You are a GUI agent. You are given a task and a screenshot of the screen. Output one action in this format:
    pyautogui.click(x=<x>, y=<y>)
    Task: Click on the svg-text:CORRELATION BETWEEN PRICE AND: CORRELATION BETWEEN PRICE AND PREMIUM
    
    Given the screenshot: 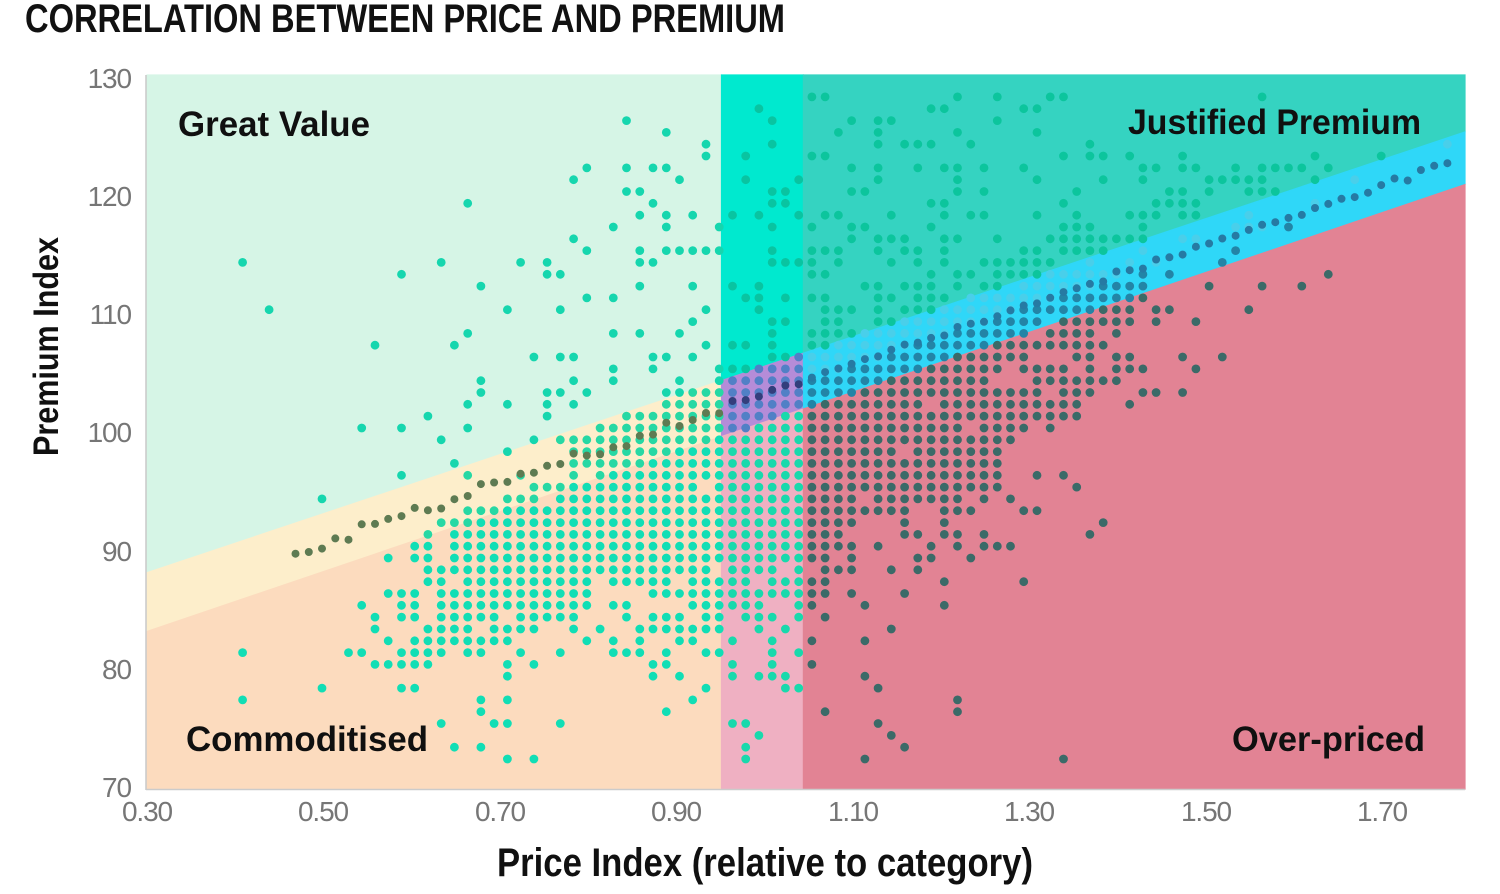 What is the action you would take?
    pyautogui.click(x=405, y=20)
    